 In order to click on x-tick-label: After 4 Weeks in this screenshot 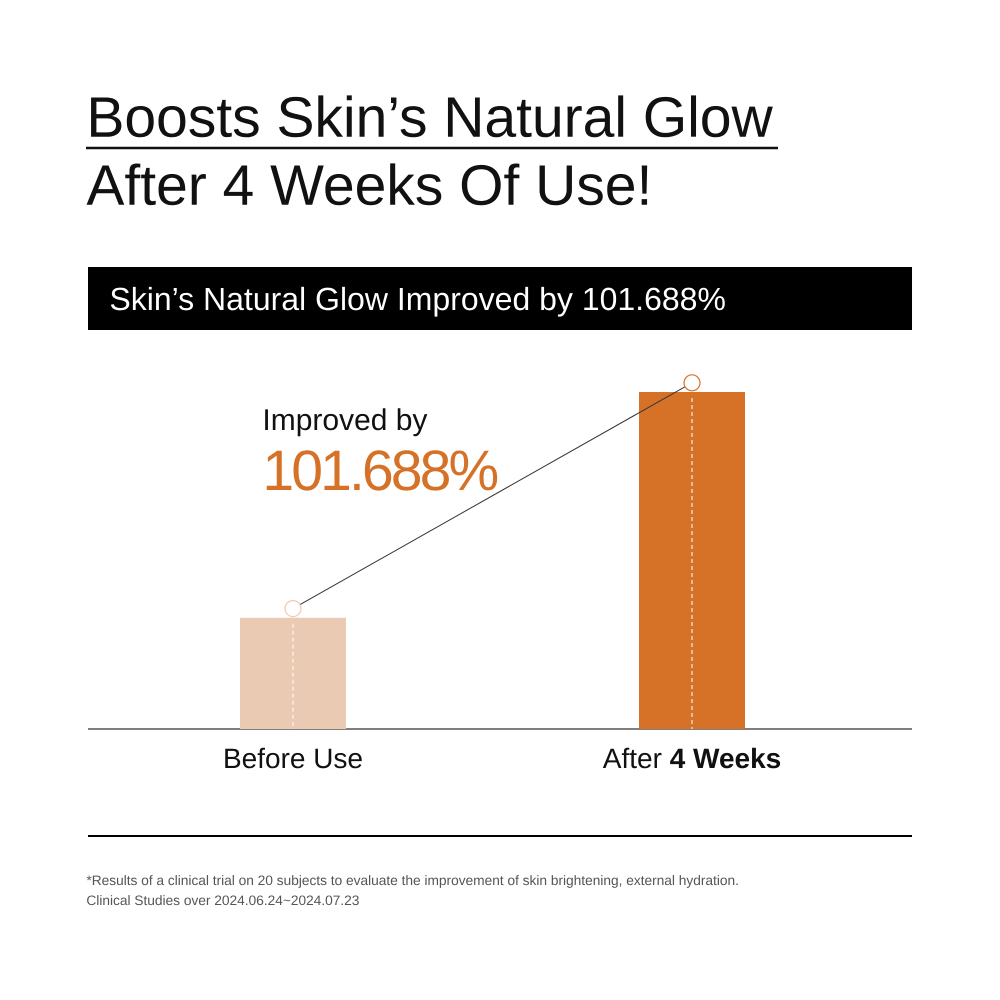, I will do `click(691, 758)`.